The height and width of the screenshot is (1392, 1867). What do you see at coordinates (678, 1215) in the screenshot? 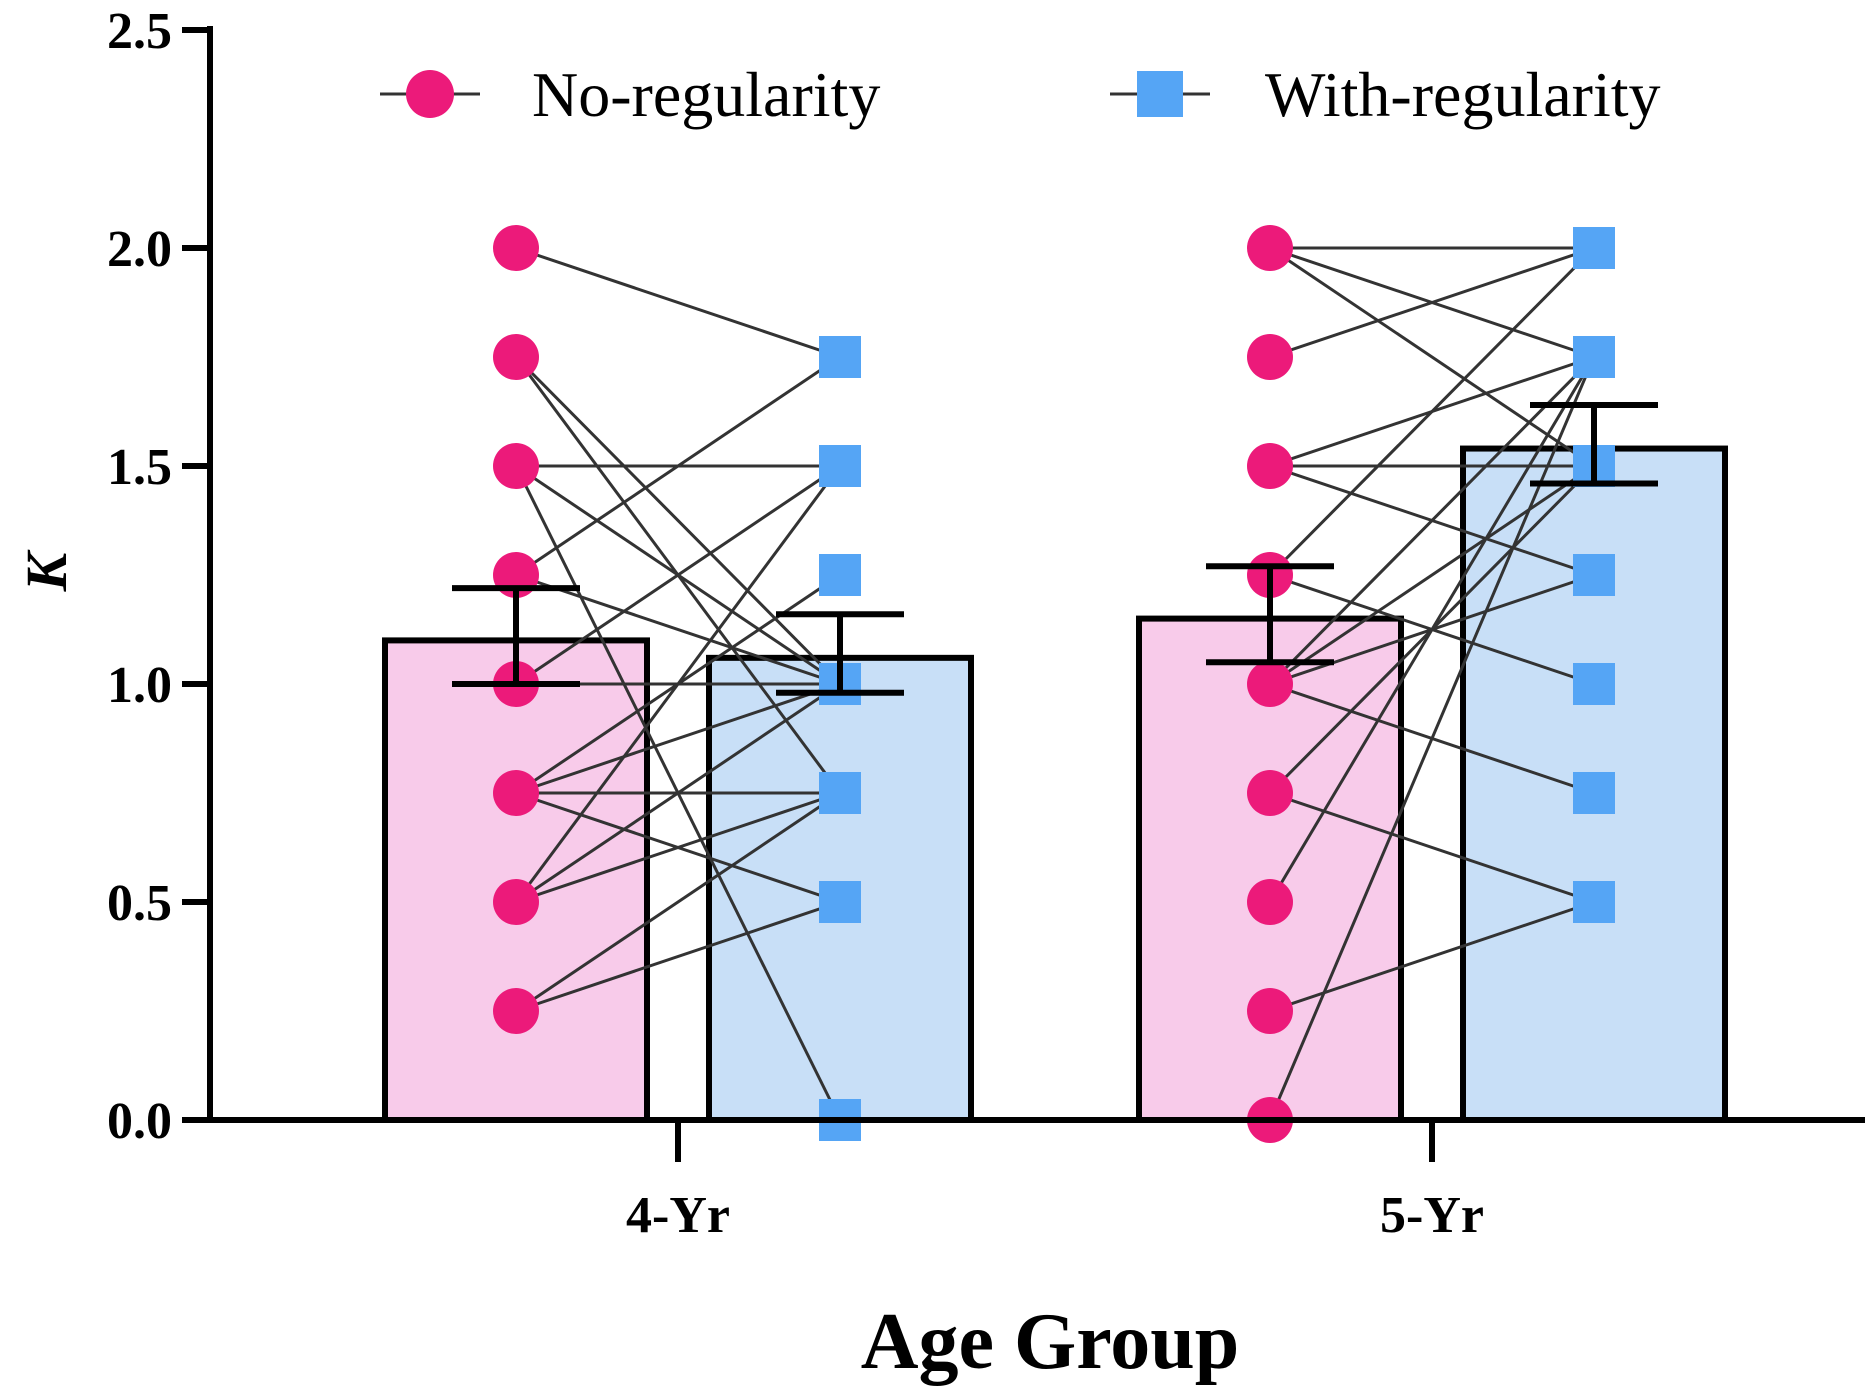
I see `x-tick-label: 4-Yr` at bounding box center [678, 1215].